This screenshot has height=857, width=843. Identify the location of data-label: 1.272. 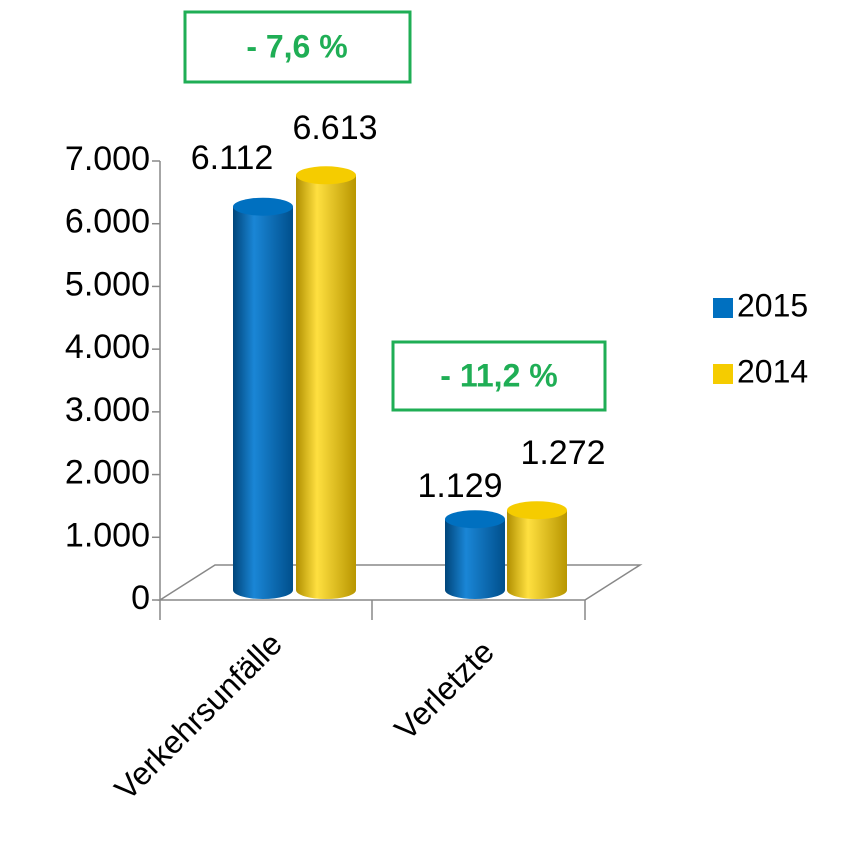
(562, 453).